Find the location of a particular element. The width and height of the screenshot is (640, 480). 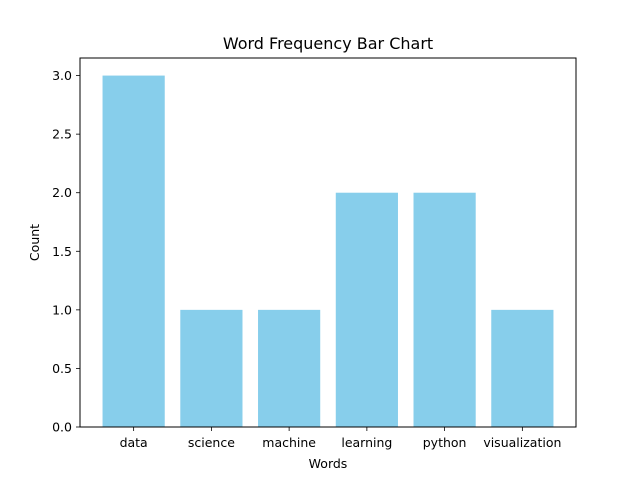

x-tick-label: science is located at coordinates (211, 442).